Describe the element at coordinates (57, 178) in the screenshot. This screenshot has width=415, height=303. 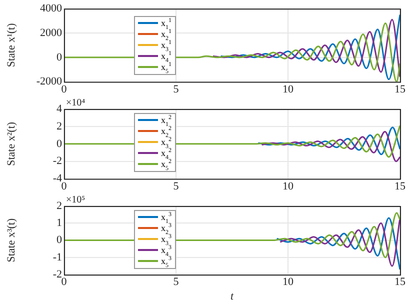
I see `y-tick-label: -4` at that location.